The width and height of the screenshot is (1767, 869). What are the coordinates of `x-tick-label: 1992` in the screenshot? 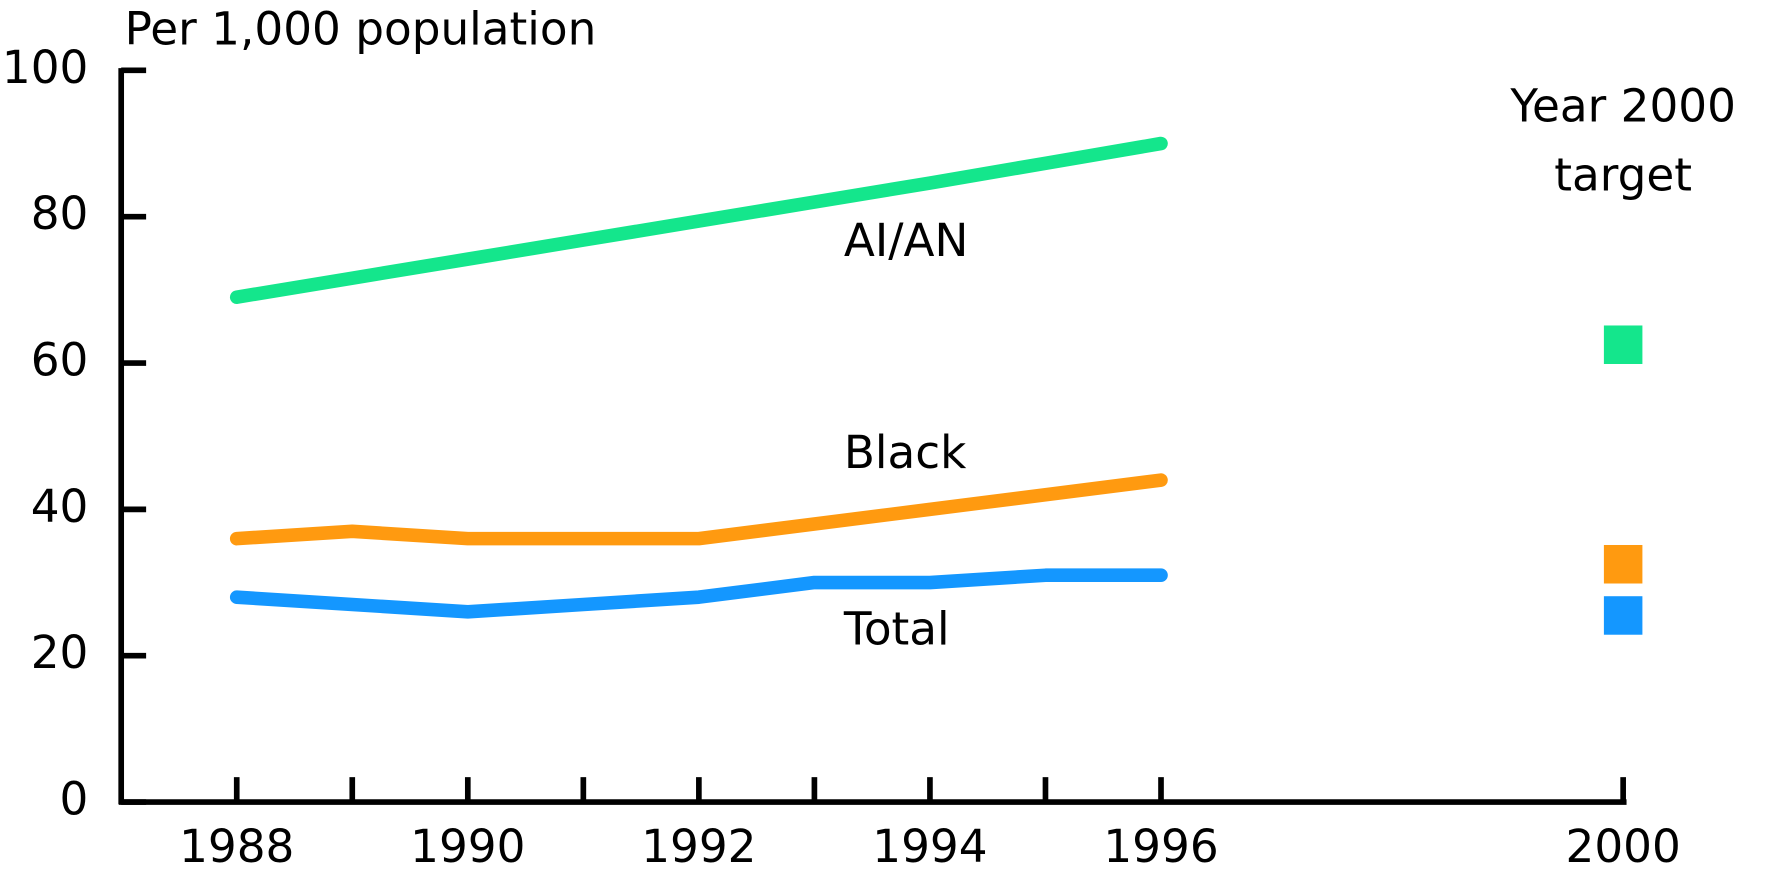 It's located at (698, 844).